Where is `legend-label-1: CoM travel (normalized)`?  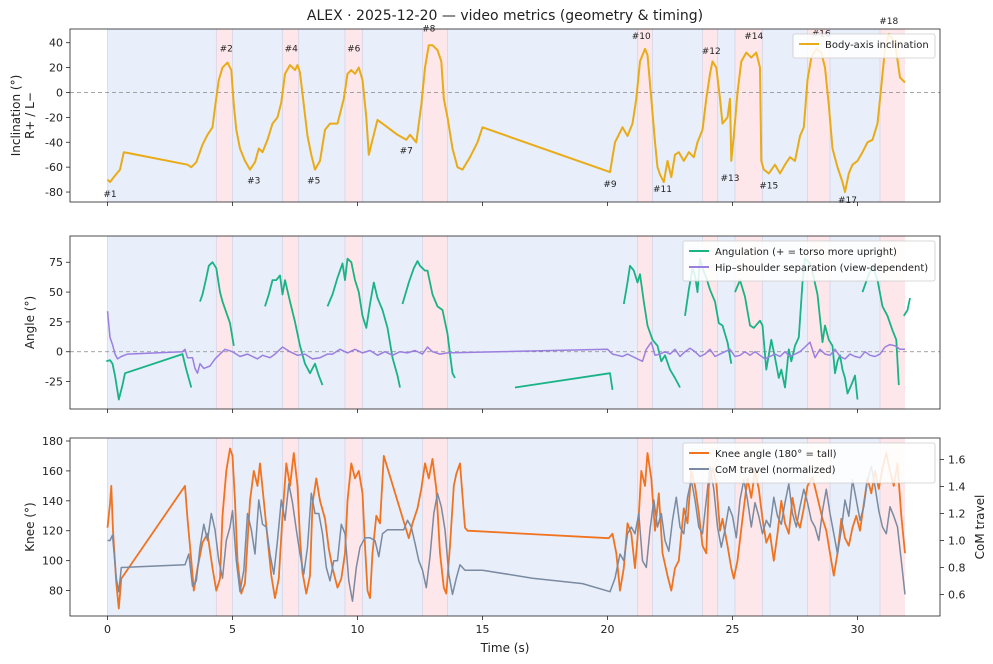 legend-label-1: CoM travel (normalized) is located at coordinates (775, 470).